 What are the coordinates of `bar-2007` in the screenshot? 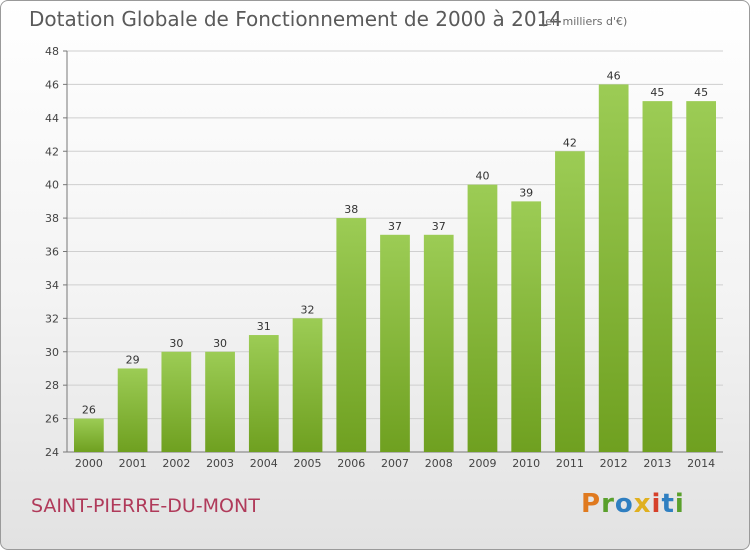 It's located at (395, 343).